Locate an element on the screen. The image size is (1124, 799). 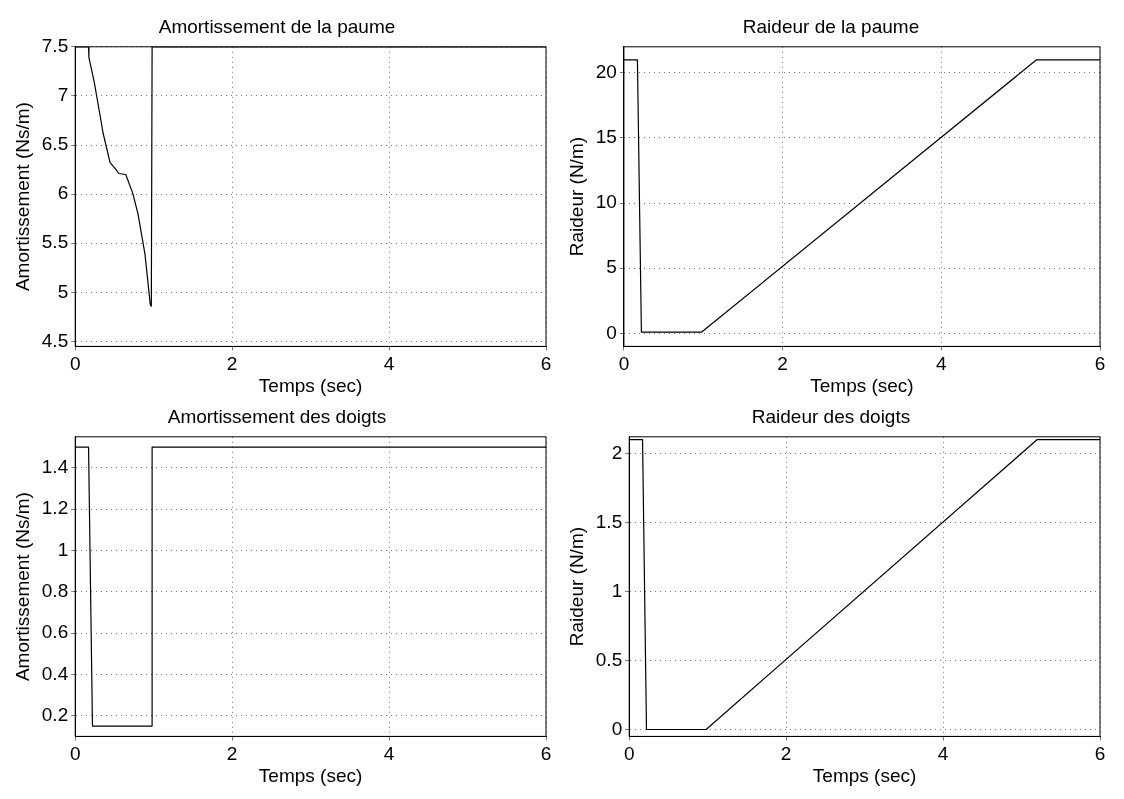
y-tick-label: 0.8 is located at coordinates (55, 590).